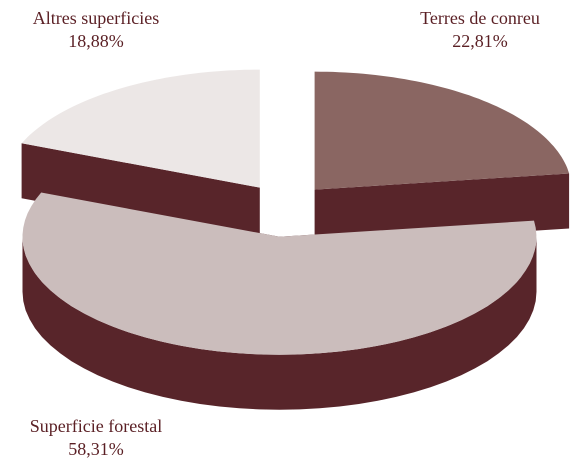 The width and height of the screenshot is (583, 458). Describe the element at coordinates (96, 41) in the screenshot. I see `slice-value-label: 18,88%` at that location.